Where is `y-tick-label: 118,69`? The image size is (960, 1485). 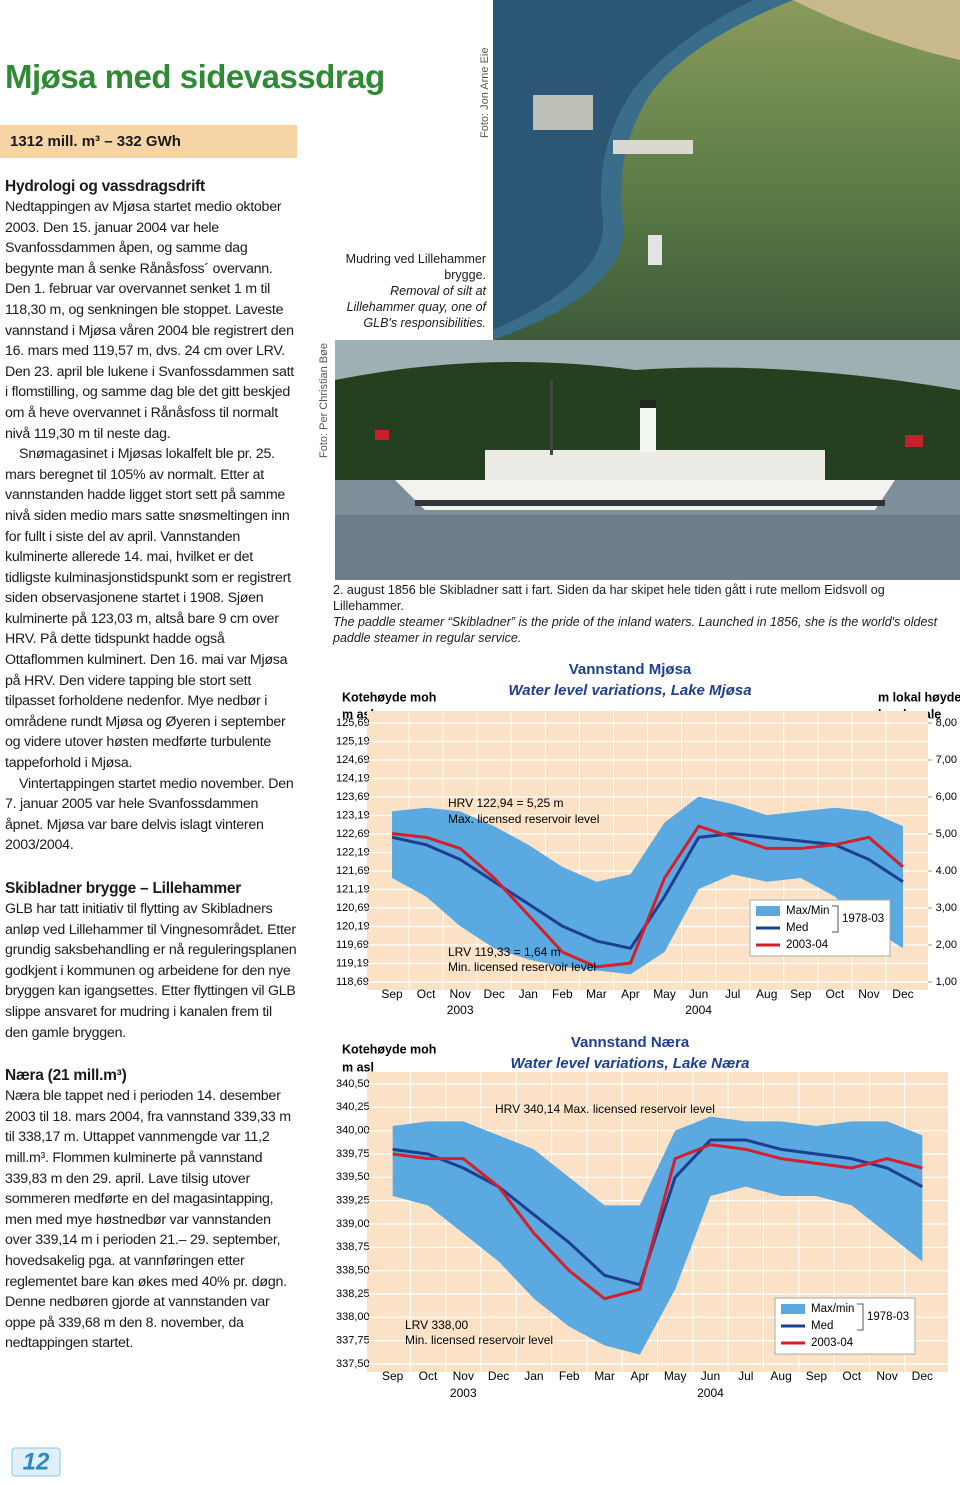
y-tick-label: 118,69 is located at coordinates (352, 982).